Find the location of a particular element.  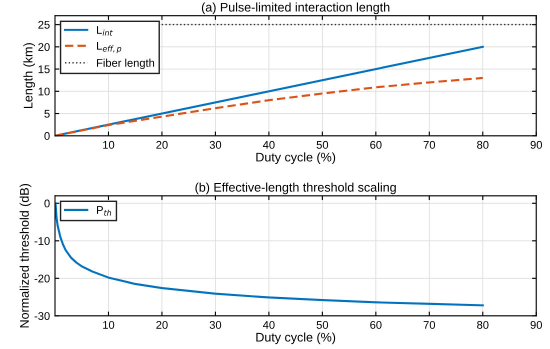

legend-label: L$_{int}$ is located at coordinates (105, 31).